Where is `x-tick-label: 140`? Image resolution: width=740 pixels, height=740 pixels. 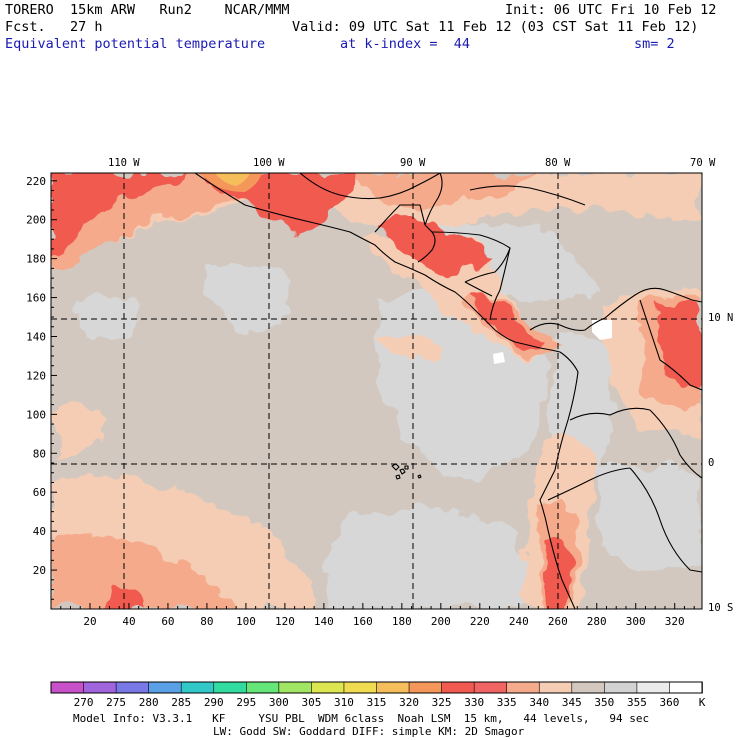 x-tick-label: 140 is located at coordinates (324, 621).